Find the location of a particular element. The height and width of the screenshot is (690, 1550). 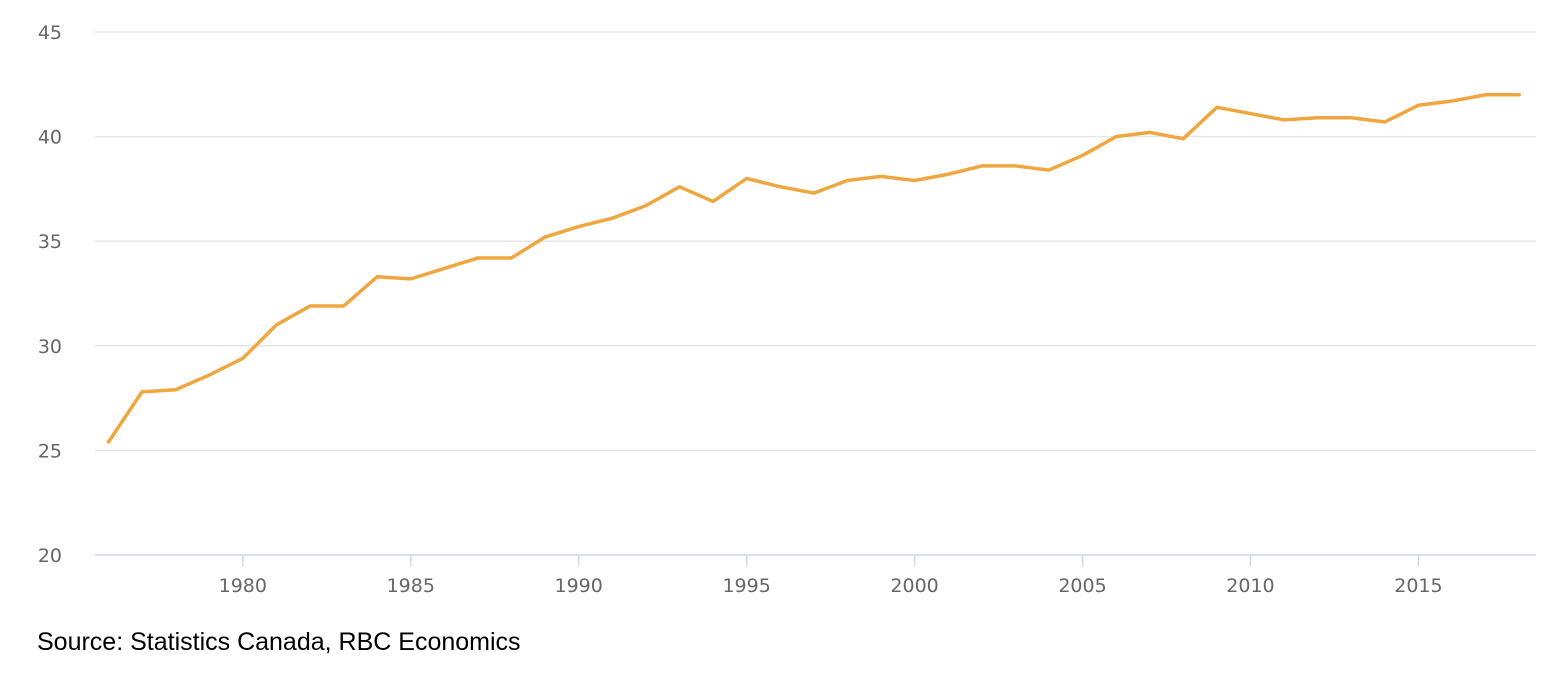

x-tick-label: 2000 is located at coordinates (914, 586).